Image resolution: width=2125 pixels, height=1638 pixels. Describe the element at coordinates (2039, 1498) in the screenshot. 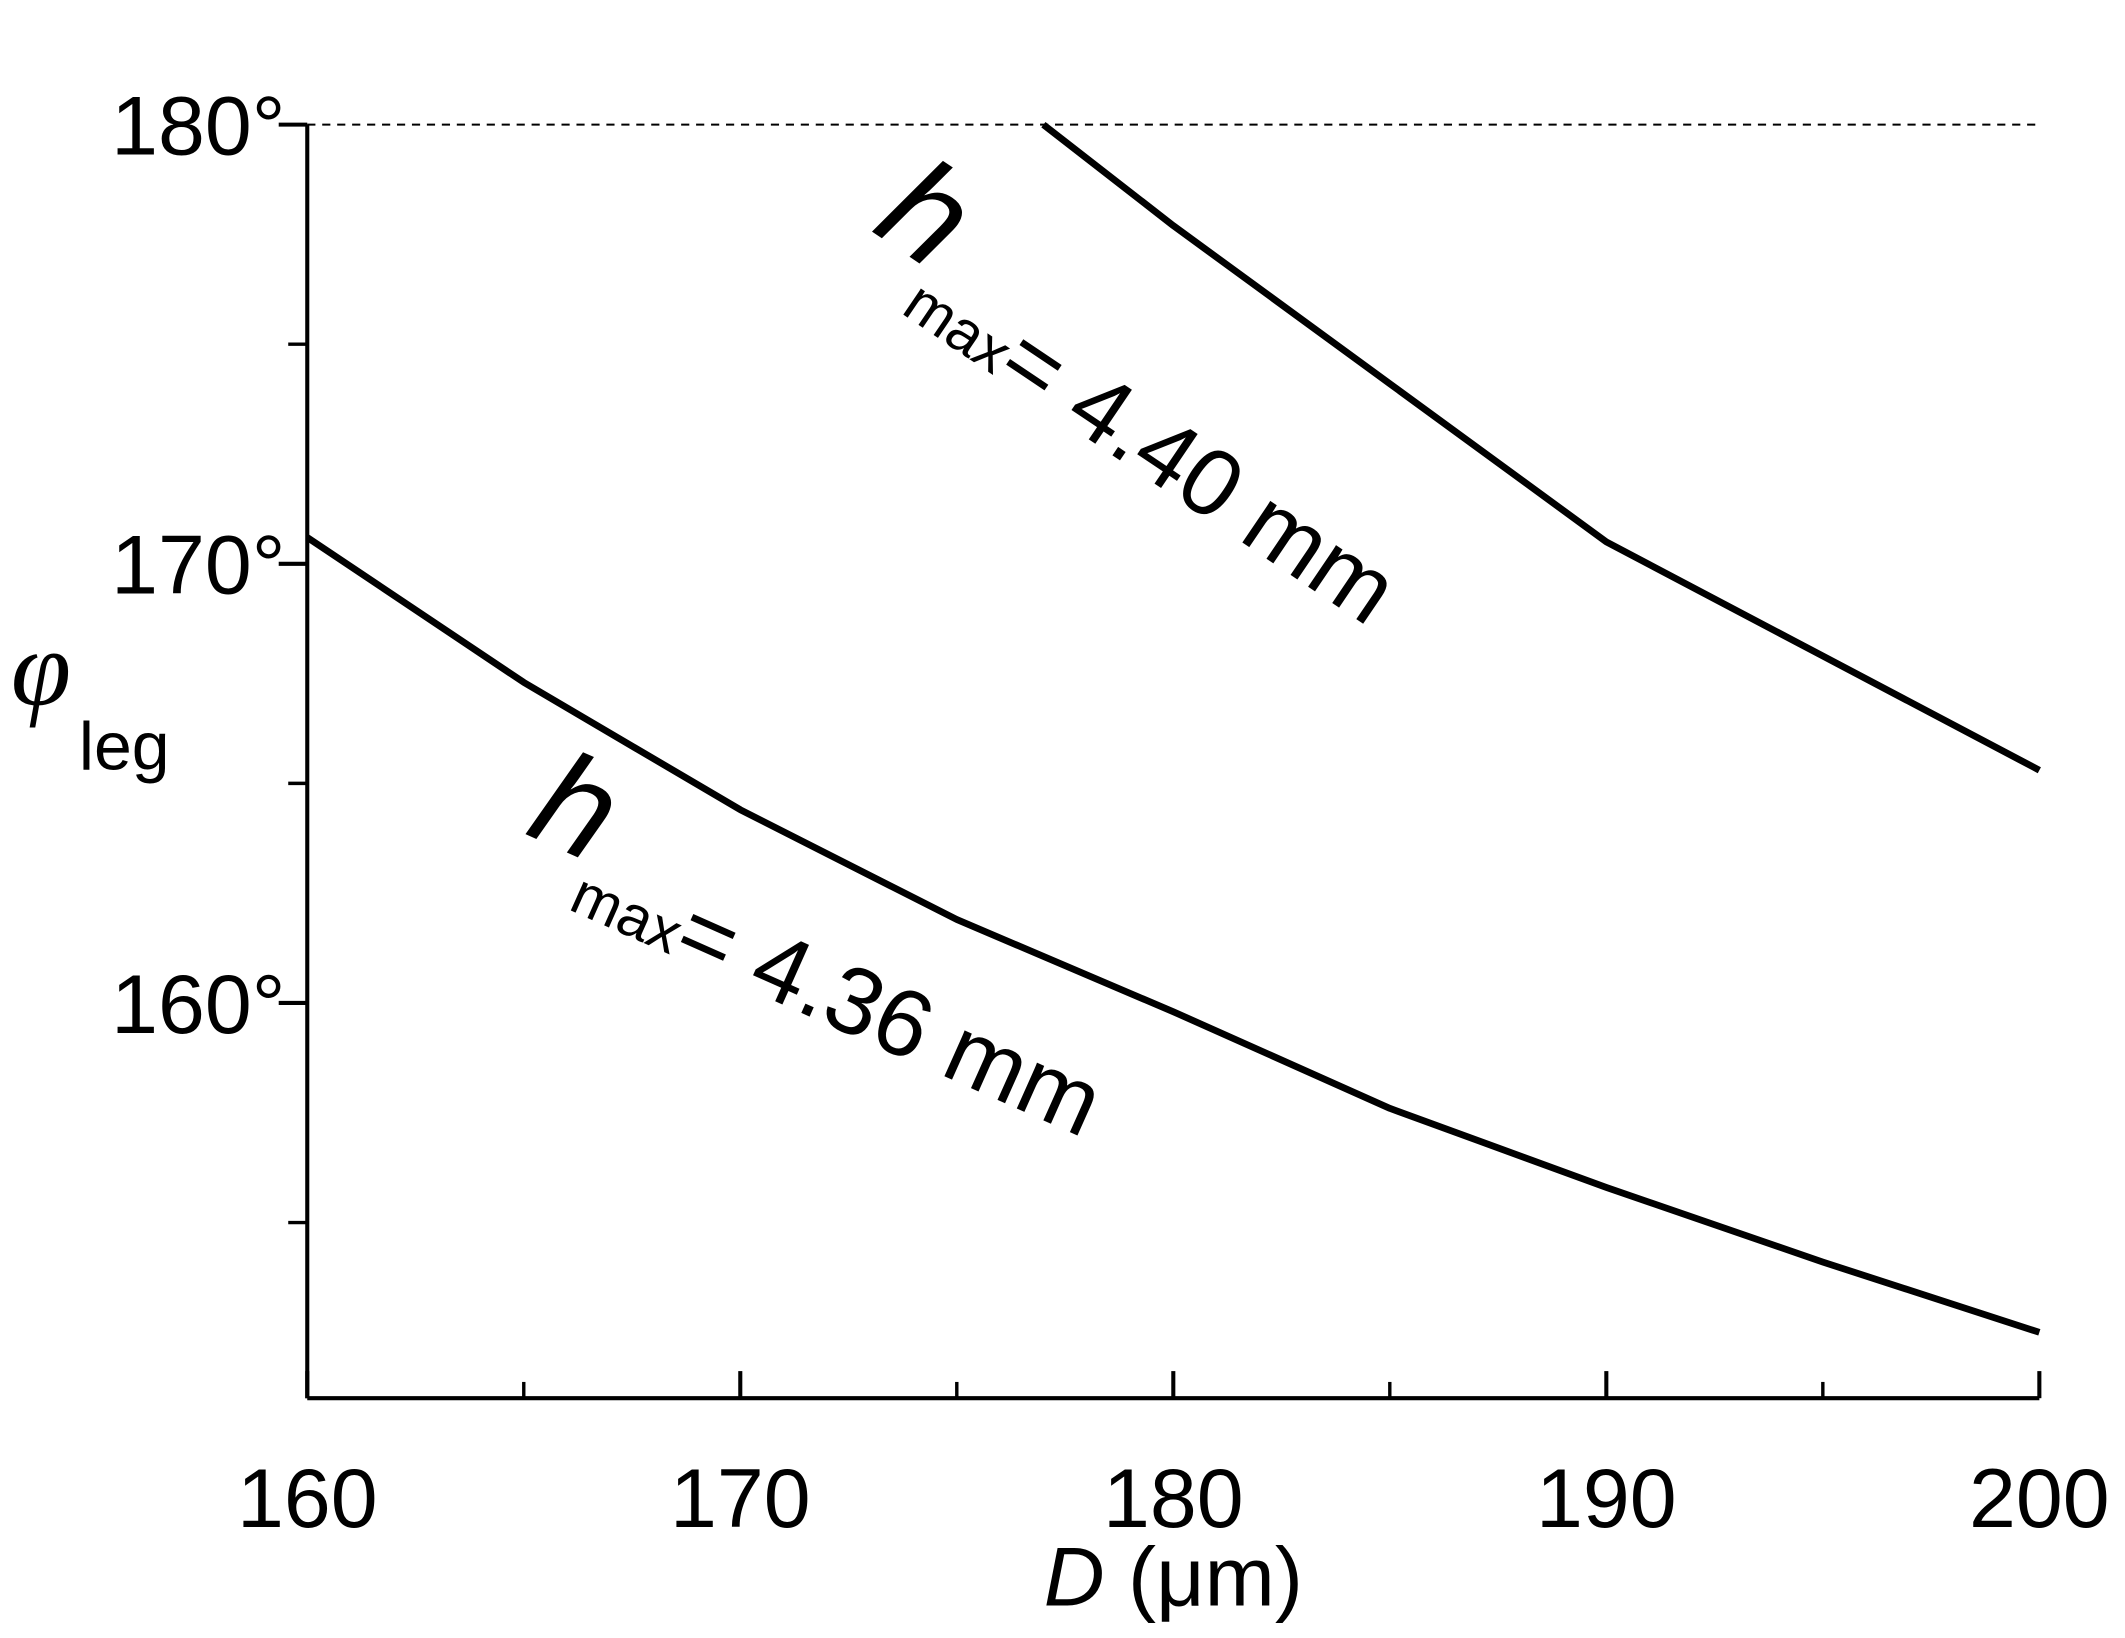

I see `x-tick-label: 200` at that location.